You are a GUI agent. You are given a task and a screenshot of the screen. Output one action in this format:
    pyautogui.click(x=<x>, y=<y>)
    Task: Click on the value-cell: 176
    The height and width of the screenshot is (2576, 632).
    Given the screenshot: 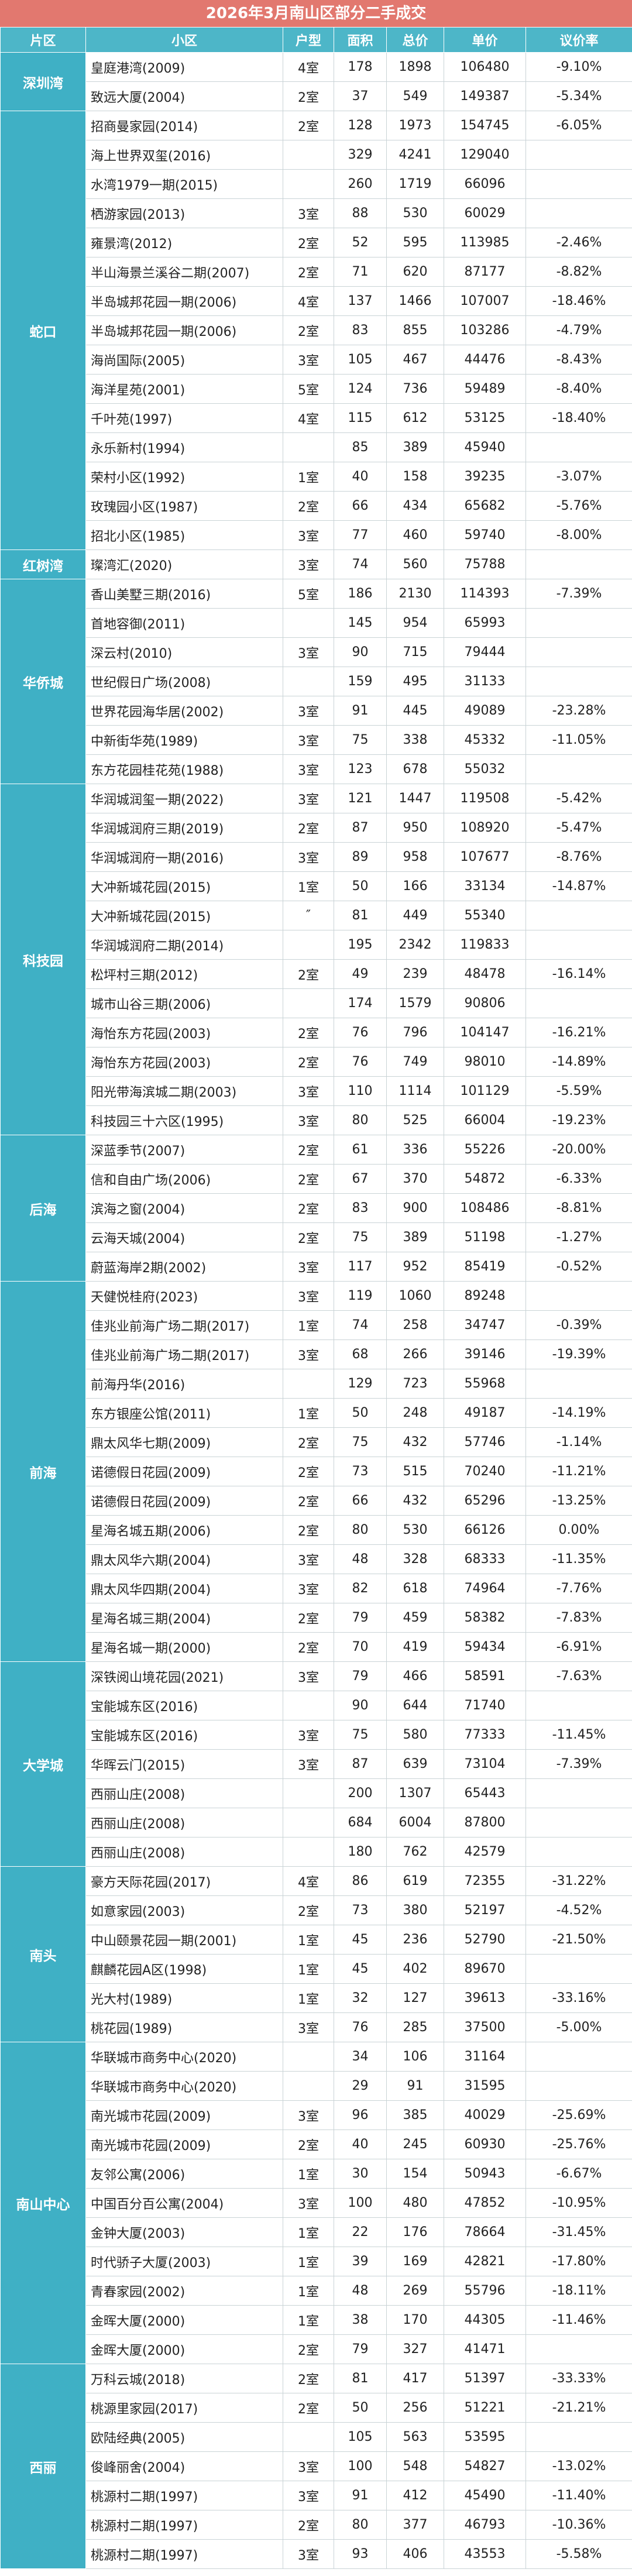 What is the action you would take?
    pyautogui.click(x=415, y=2232)
    